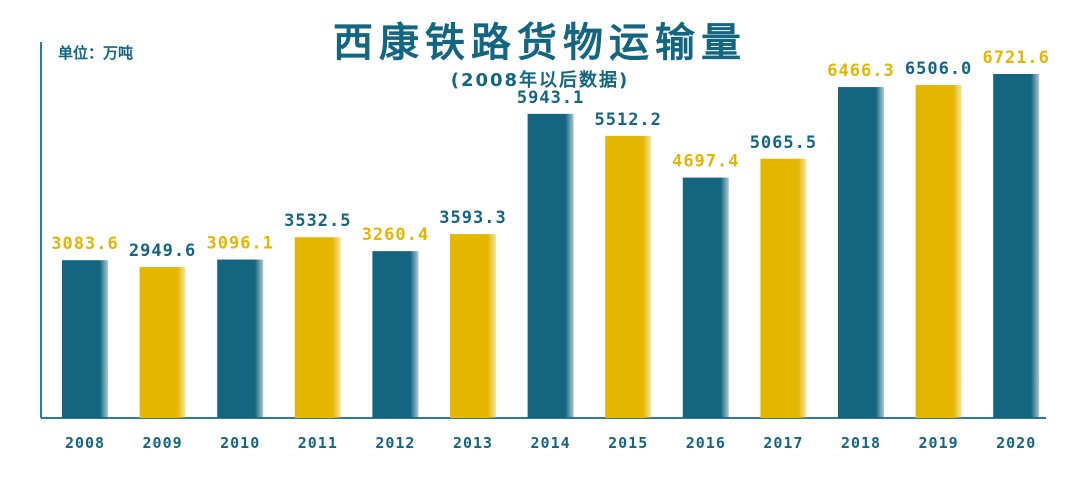 This screenshot has width=1080, height=479. I want to click on x-tick-label-2014: 2014, so click(551, 443).